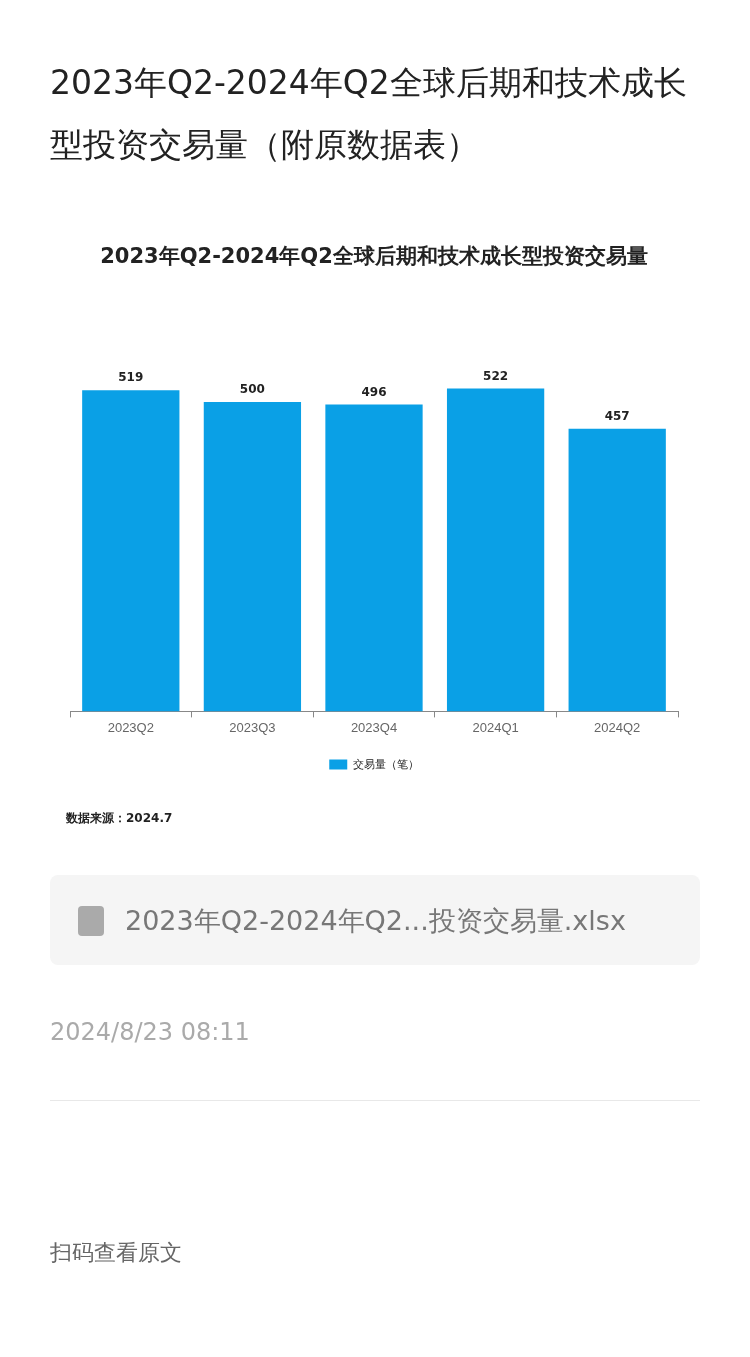 Image resolution: width=750 pixels, height=1357 pixels. I want to click on text: 扫码查看原文, so click(116, 1253).